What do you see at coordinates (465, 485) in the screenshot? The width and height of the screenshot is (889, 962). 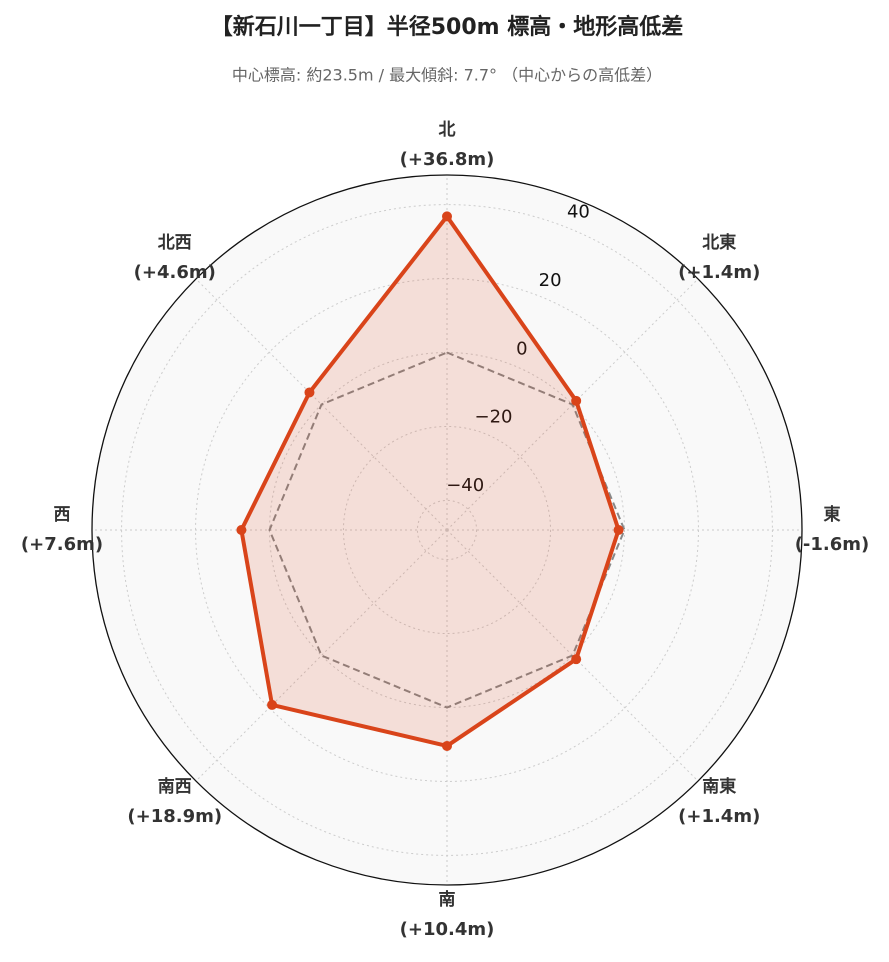 I see `r-tick-label: −40` at bounding box center [465, 485].